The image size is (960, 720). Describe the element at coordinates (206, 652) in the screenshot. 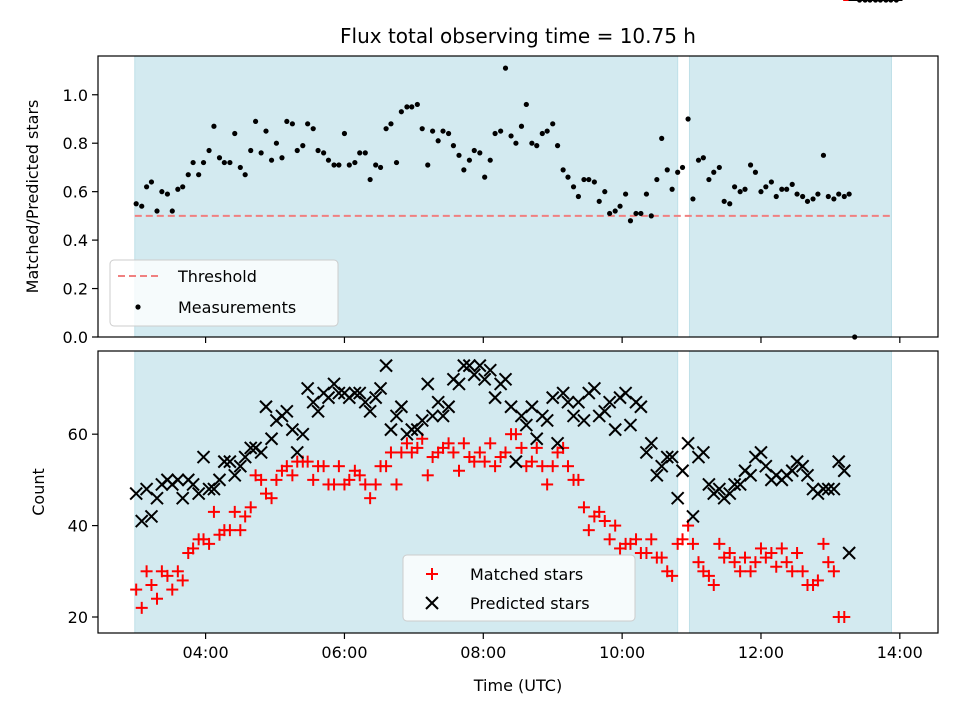

I see `x-tick-label: 04:00` at that location.